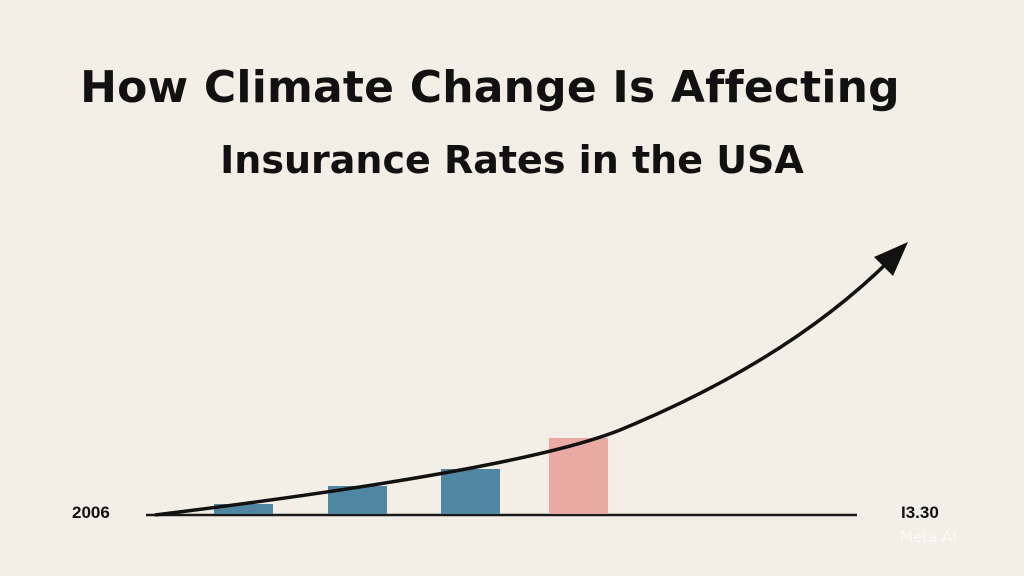  What do you see at coordinates (91, 512) in the screenshot?
I see `x-start-label: 2006` at bounding box center [91, 512].